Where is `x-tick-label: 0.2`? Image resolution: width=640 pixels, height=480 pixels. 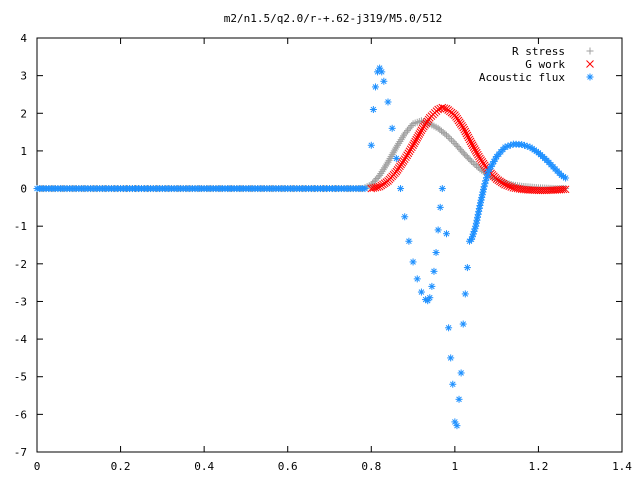
x-tick-label: 0.2 is located at coordinates (121, 466).